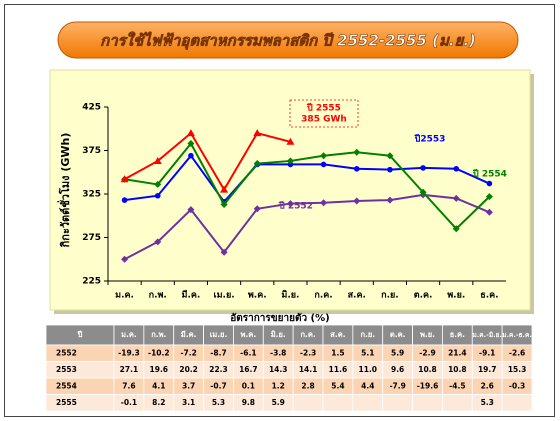 This screenshot has height=421, width=560. Describe the element at coordinates (517, 369) in the screenshot. I see `cell-text: 15.3` at that location.